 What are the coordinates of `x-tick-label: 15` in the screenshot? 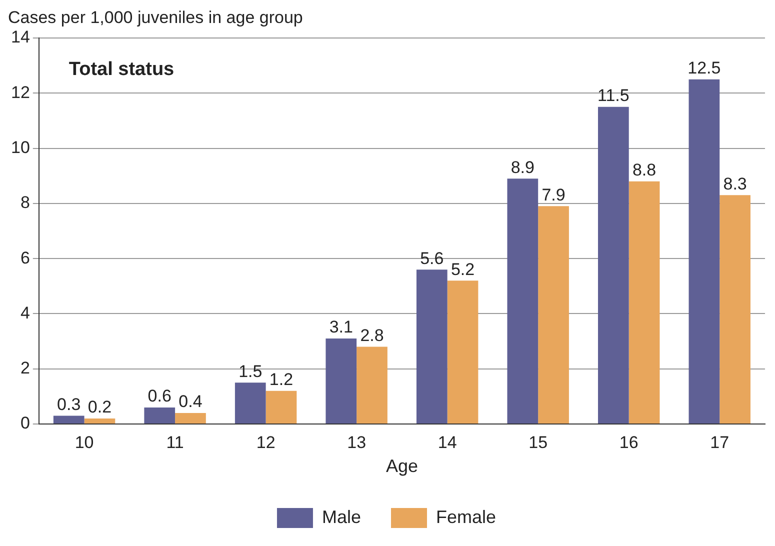 It's located at (538, 442).